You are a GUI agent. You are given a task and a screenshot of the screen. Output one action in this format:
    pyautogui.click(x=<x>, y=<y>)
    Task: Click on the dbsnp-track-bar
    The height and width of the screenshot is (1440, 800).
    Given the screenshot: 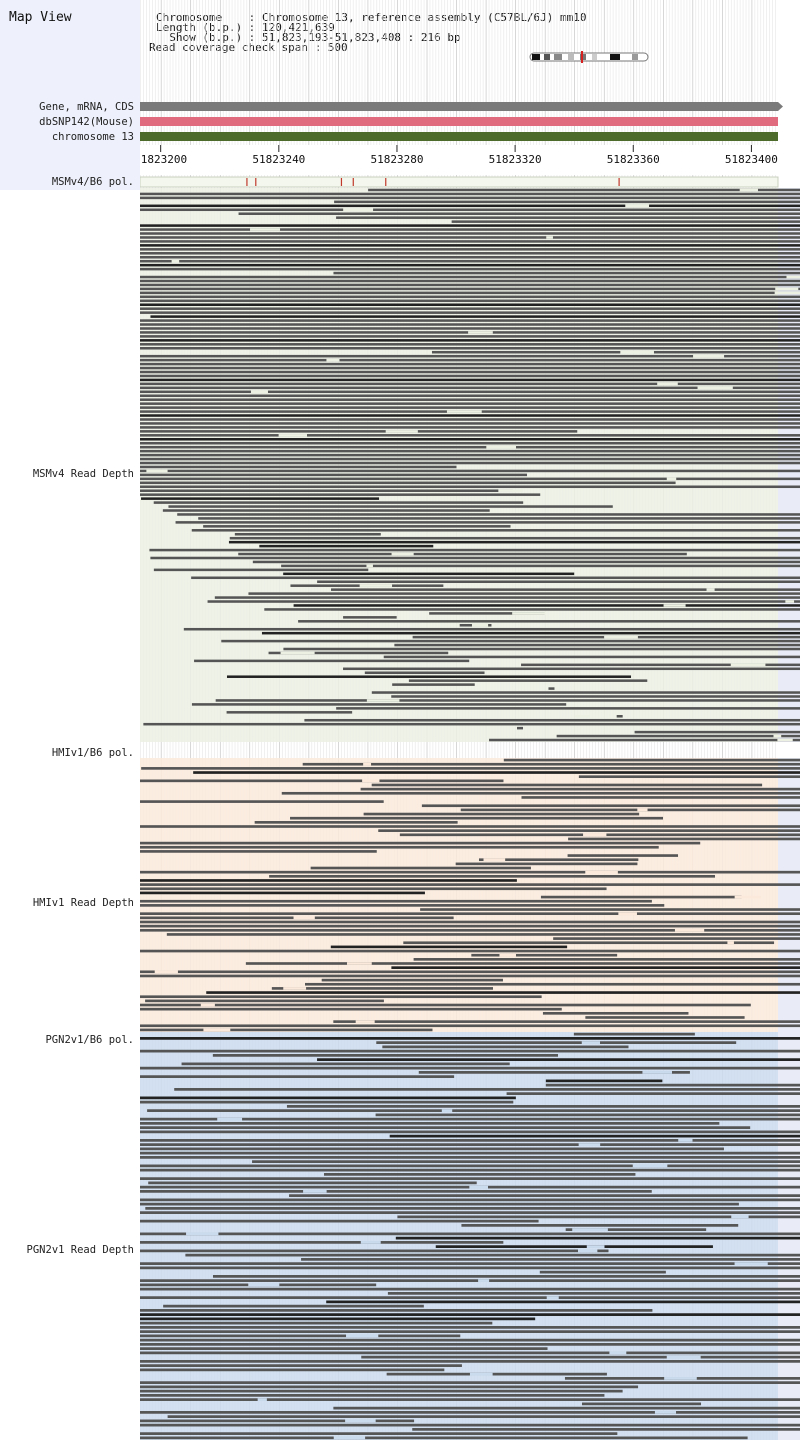 What is the action you would take?
    pyautogui.click(x=459, y=121)
    